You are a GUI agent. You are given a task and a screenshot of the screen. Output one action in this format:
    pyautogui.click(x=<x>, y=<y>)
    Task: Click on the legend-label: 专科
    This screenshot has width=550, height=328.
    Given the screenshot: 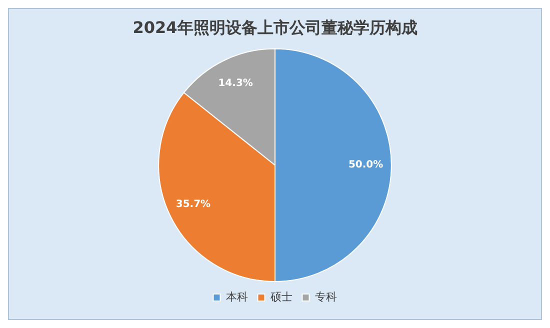 What is the action you would take?
    pyautogui.click(x=325, y=297)
    